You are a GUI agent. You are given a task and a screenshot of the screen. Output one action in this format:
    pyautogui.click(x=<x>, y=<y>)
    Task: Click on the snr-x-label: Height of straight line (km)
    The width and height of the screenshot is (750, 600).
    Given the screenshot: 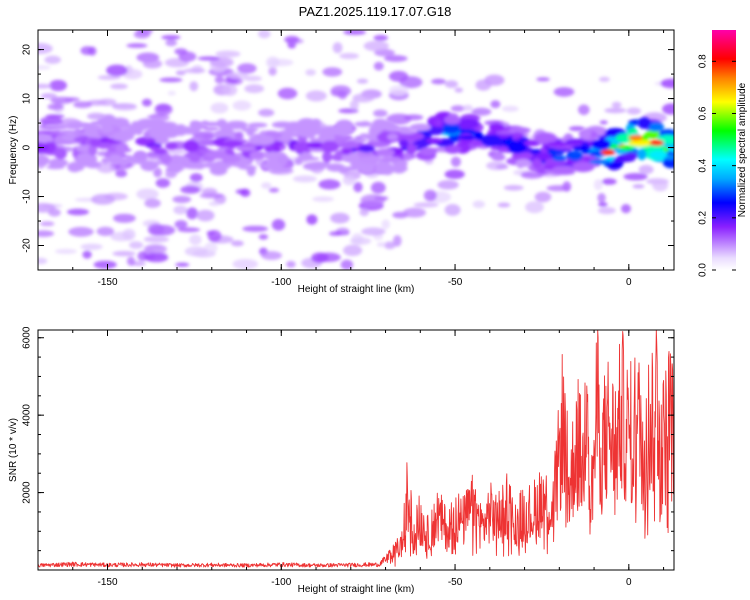 What is the action you would take?
    pyautogui.click(x=356, y=589)
    